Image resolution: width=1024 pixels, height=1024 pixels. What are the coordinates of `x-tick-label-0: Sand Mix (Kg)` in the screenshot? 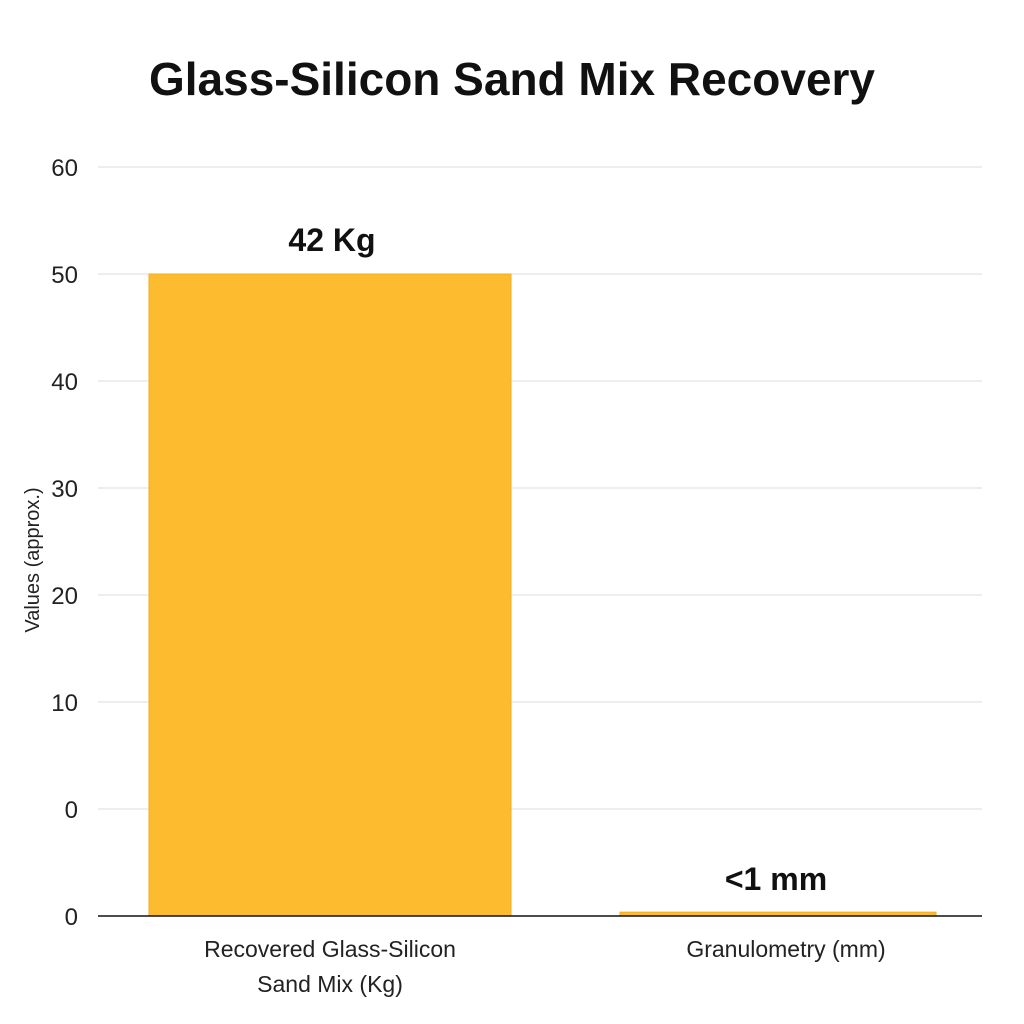 It's located at (330, 984).